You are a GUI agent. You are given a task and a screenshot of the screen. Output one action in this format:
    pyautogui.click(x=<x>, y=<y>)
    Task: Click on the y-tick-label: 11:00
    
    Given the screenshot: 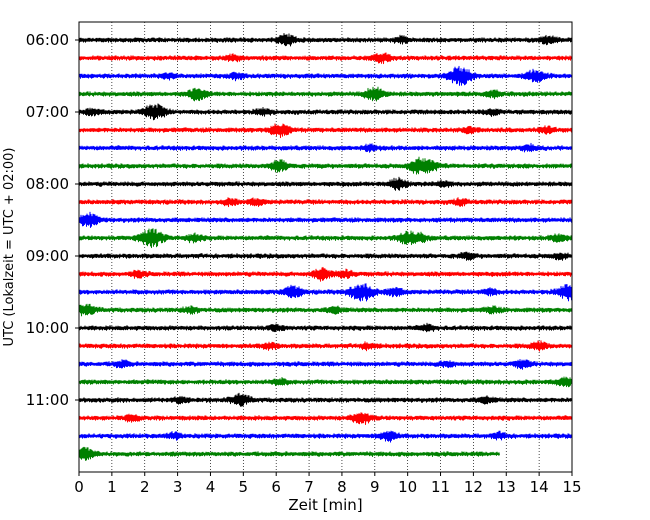 What is the action you would take?
    pyautogui.click(x=47, y=400)
    